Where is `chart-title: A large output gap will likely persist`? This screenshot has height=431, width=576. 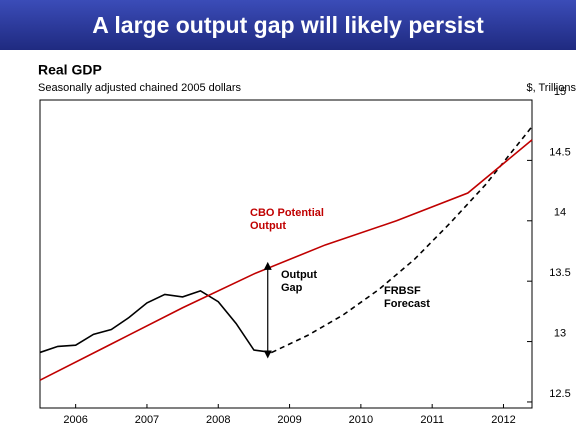
chart-title: A large output gap will likely persist is located at coordinates (288, 25).